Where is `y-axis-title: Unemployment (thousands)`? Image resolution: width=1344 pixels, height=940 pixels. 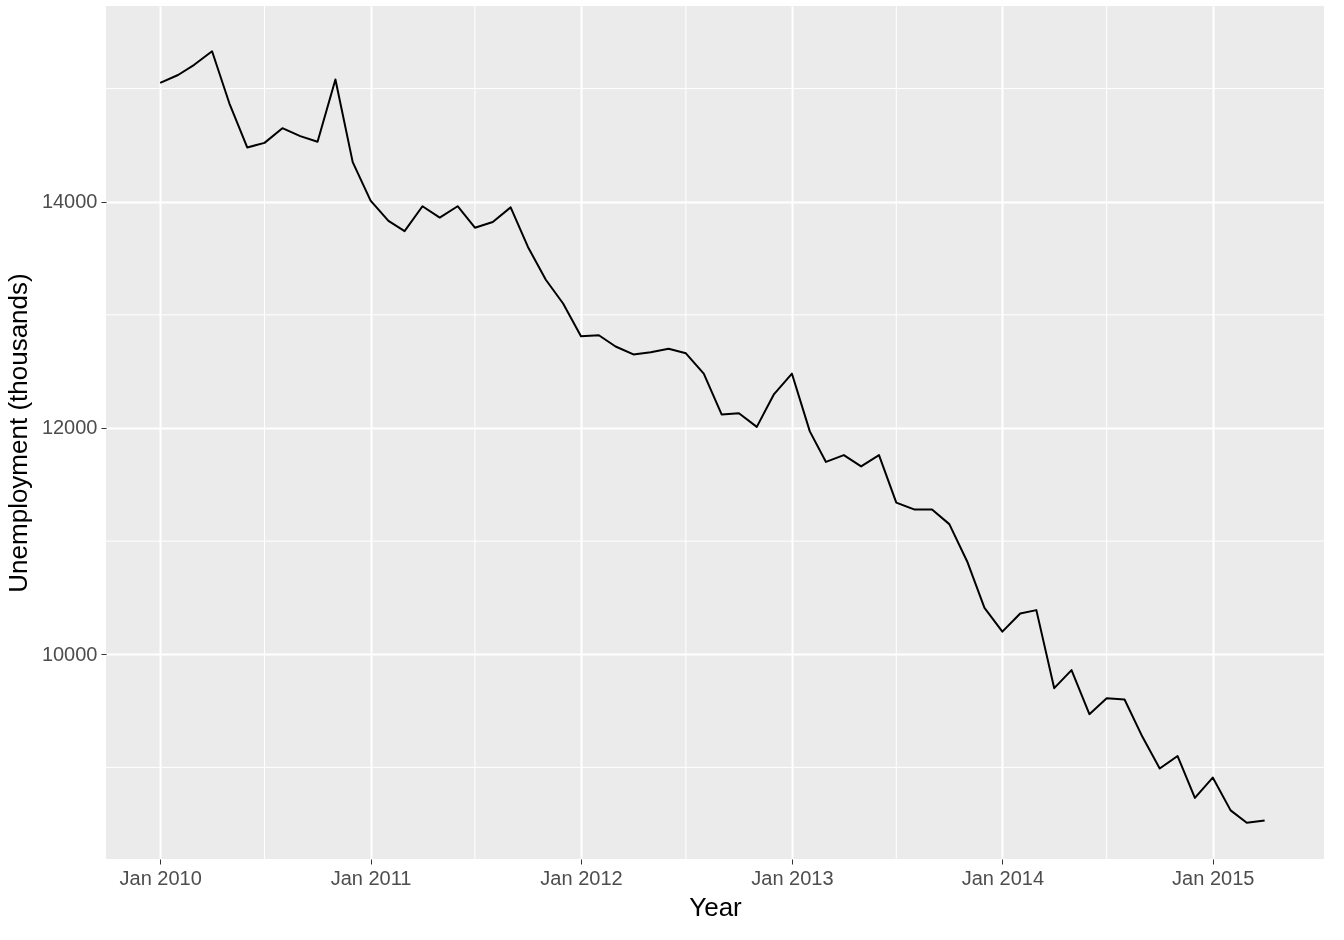
y-axis-title: Unemployment (thousands) is located at coordinates (17, 433).